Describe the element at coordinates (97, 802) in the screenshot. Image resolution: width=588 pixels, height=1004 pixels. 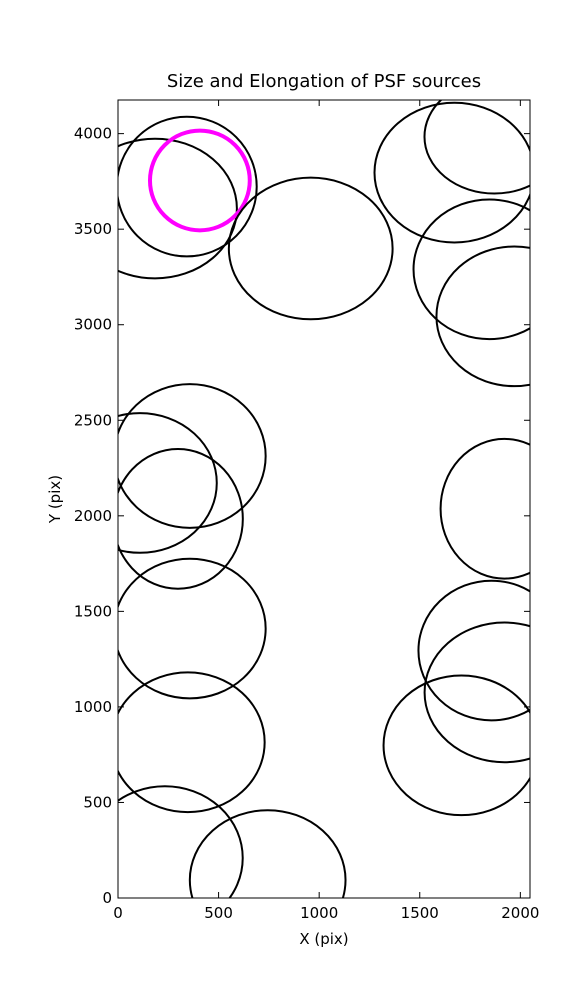
I see `y-tick-label: 500` at that location.